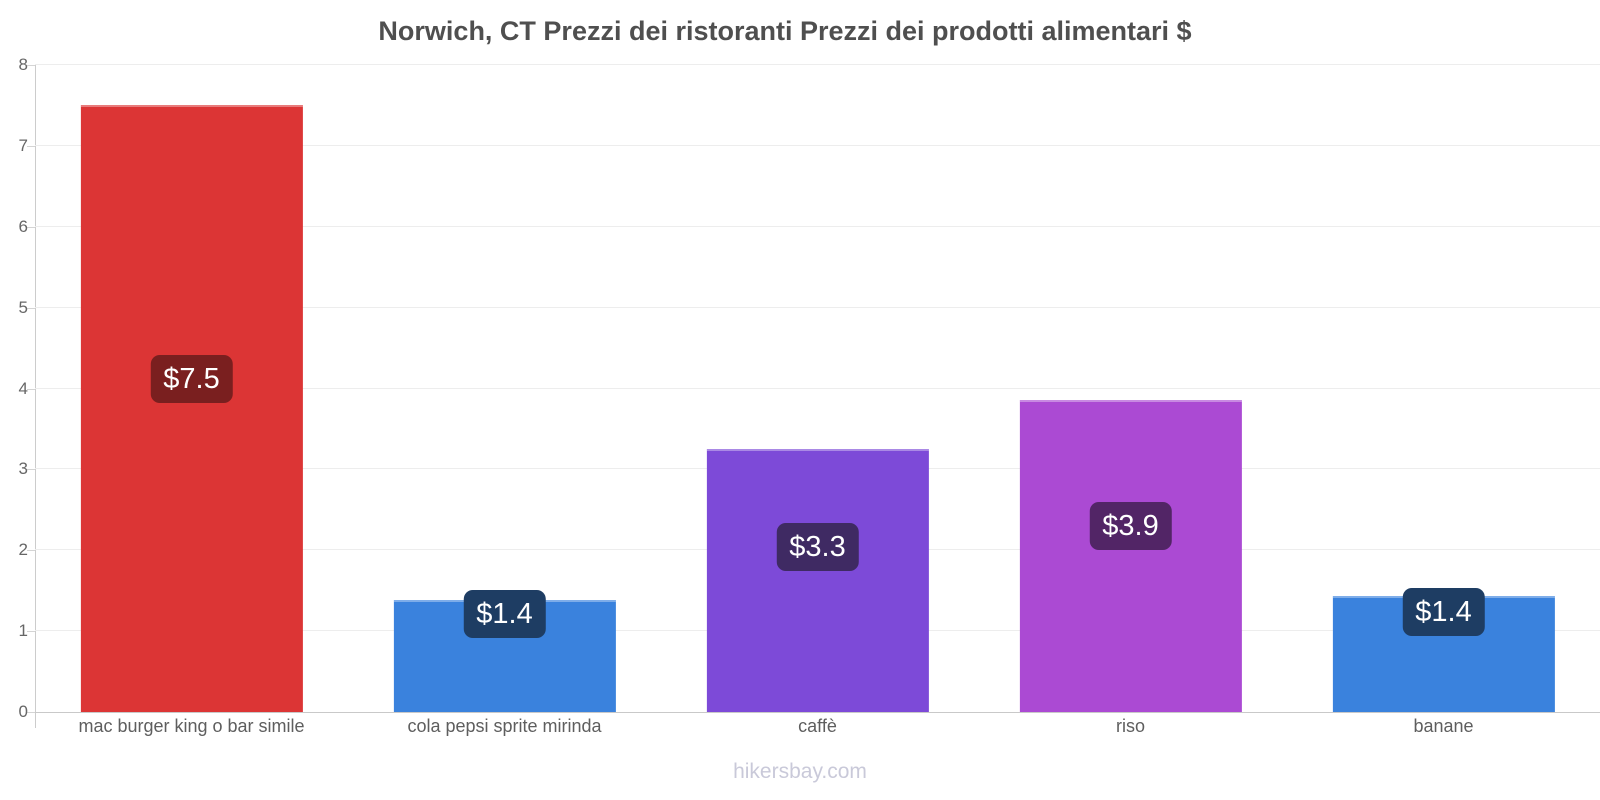  What do you see at coordinates (23, 711) in the screenshot?
I see `y-tick-label: 0` at bounding box center [23, 711].